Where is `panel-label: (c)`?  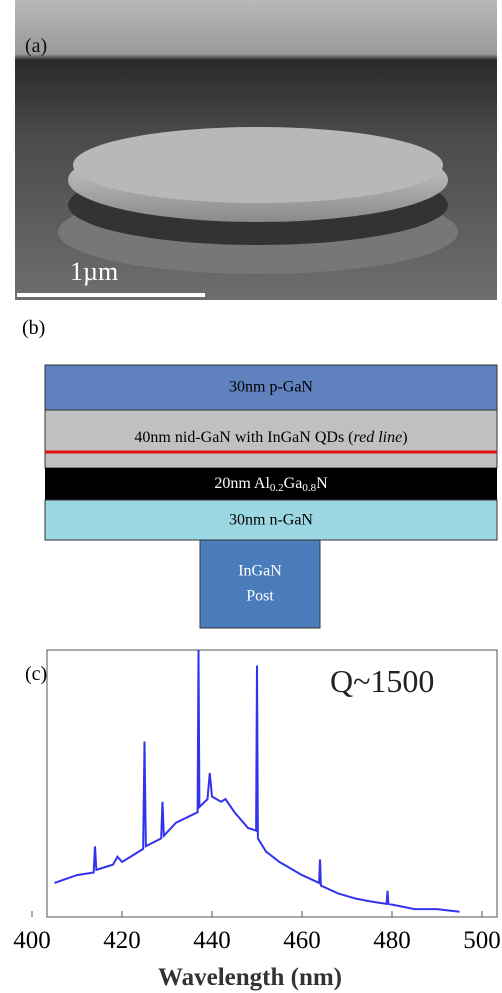 panel-label: (c) is located at coordinates (36, 674).